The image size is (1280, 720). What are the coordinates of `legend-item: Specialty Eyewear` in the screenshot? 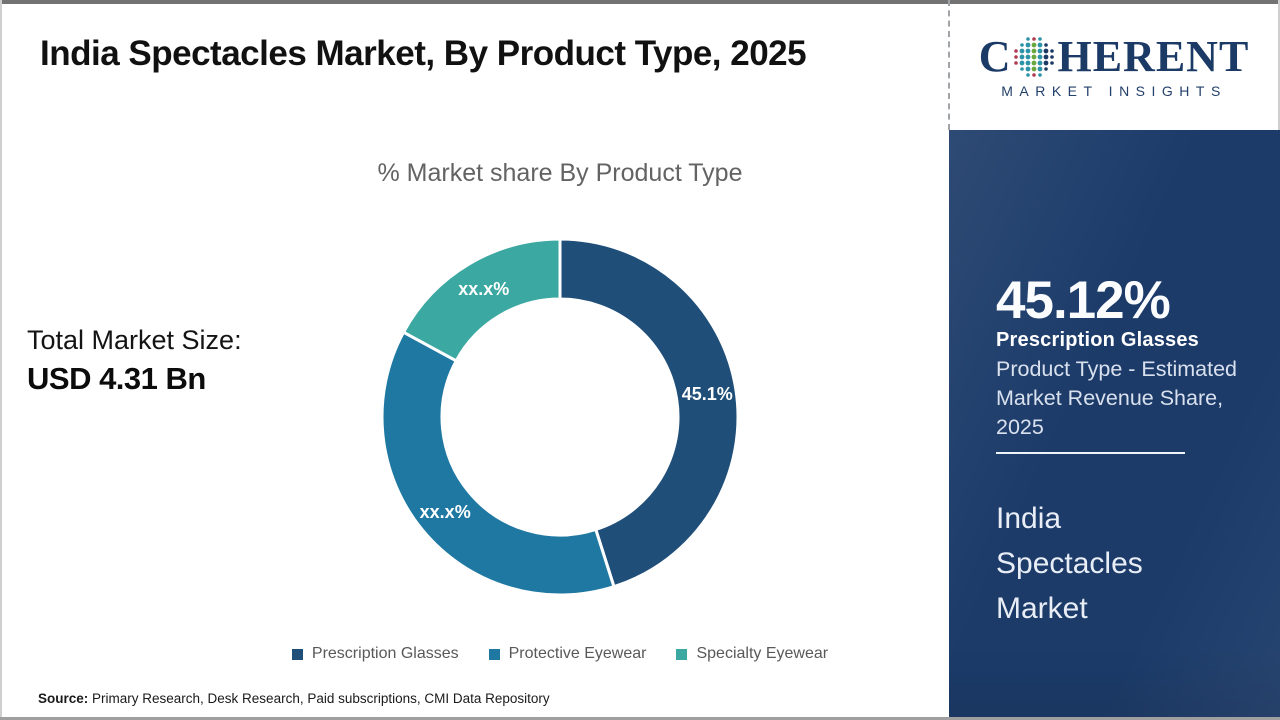 It's located at (752, 654).